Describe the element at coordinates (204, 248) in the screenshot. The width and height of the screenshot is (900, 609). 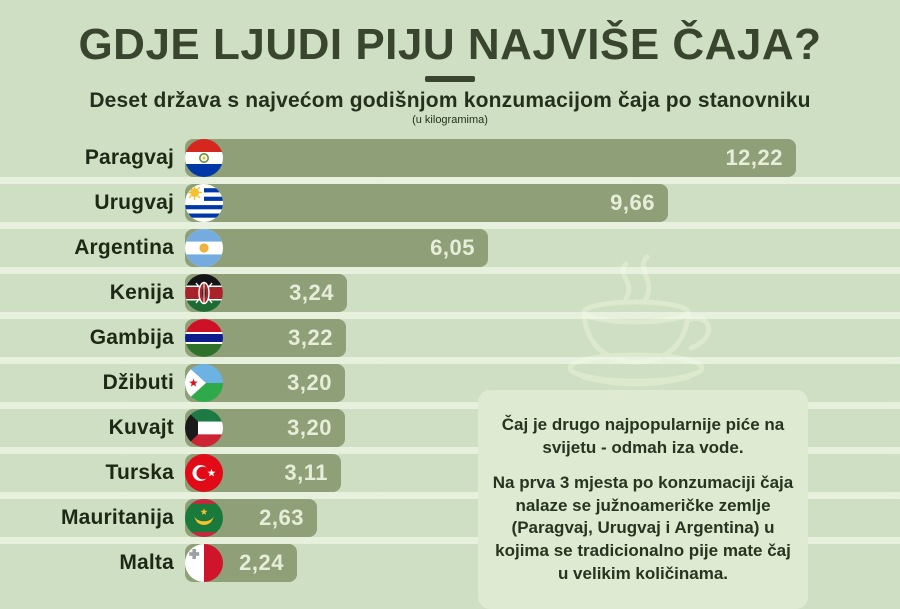
I see `flag-argentina-icon` at that location.